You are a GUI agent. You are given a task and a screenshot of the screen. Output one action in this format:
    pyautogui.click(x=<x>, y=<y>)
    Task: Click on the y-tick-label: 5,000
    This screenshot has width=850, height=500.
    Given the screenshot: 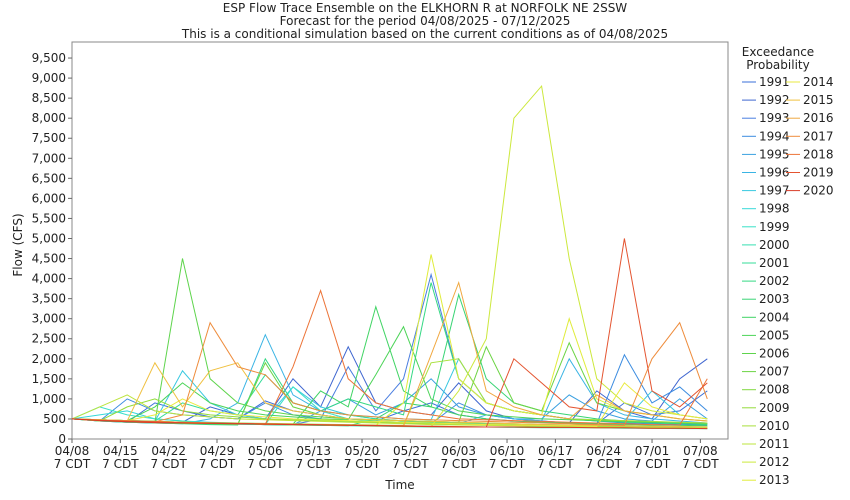 What is the action you would take?
    pyautogui.click(x=49, y=238)
    